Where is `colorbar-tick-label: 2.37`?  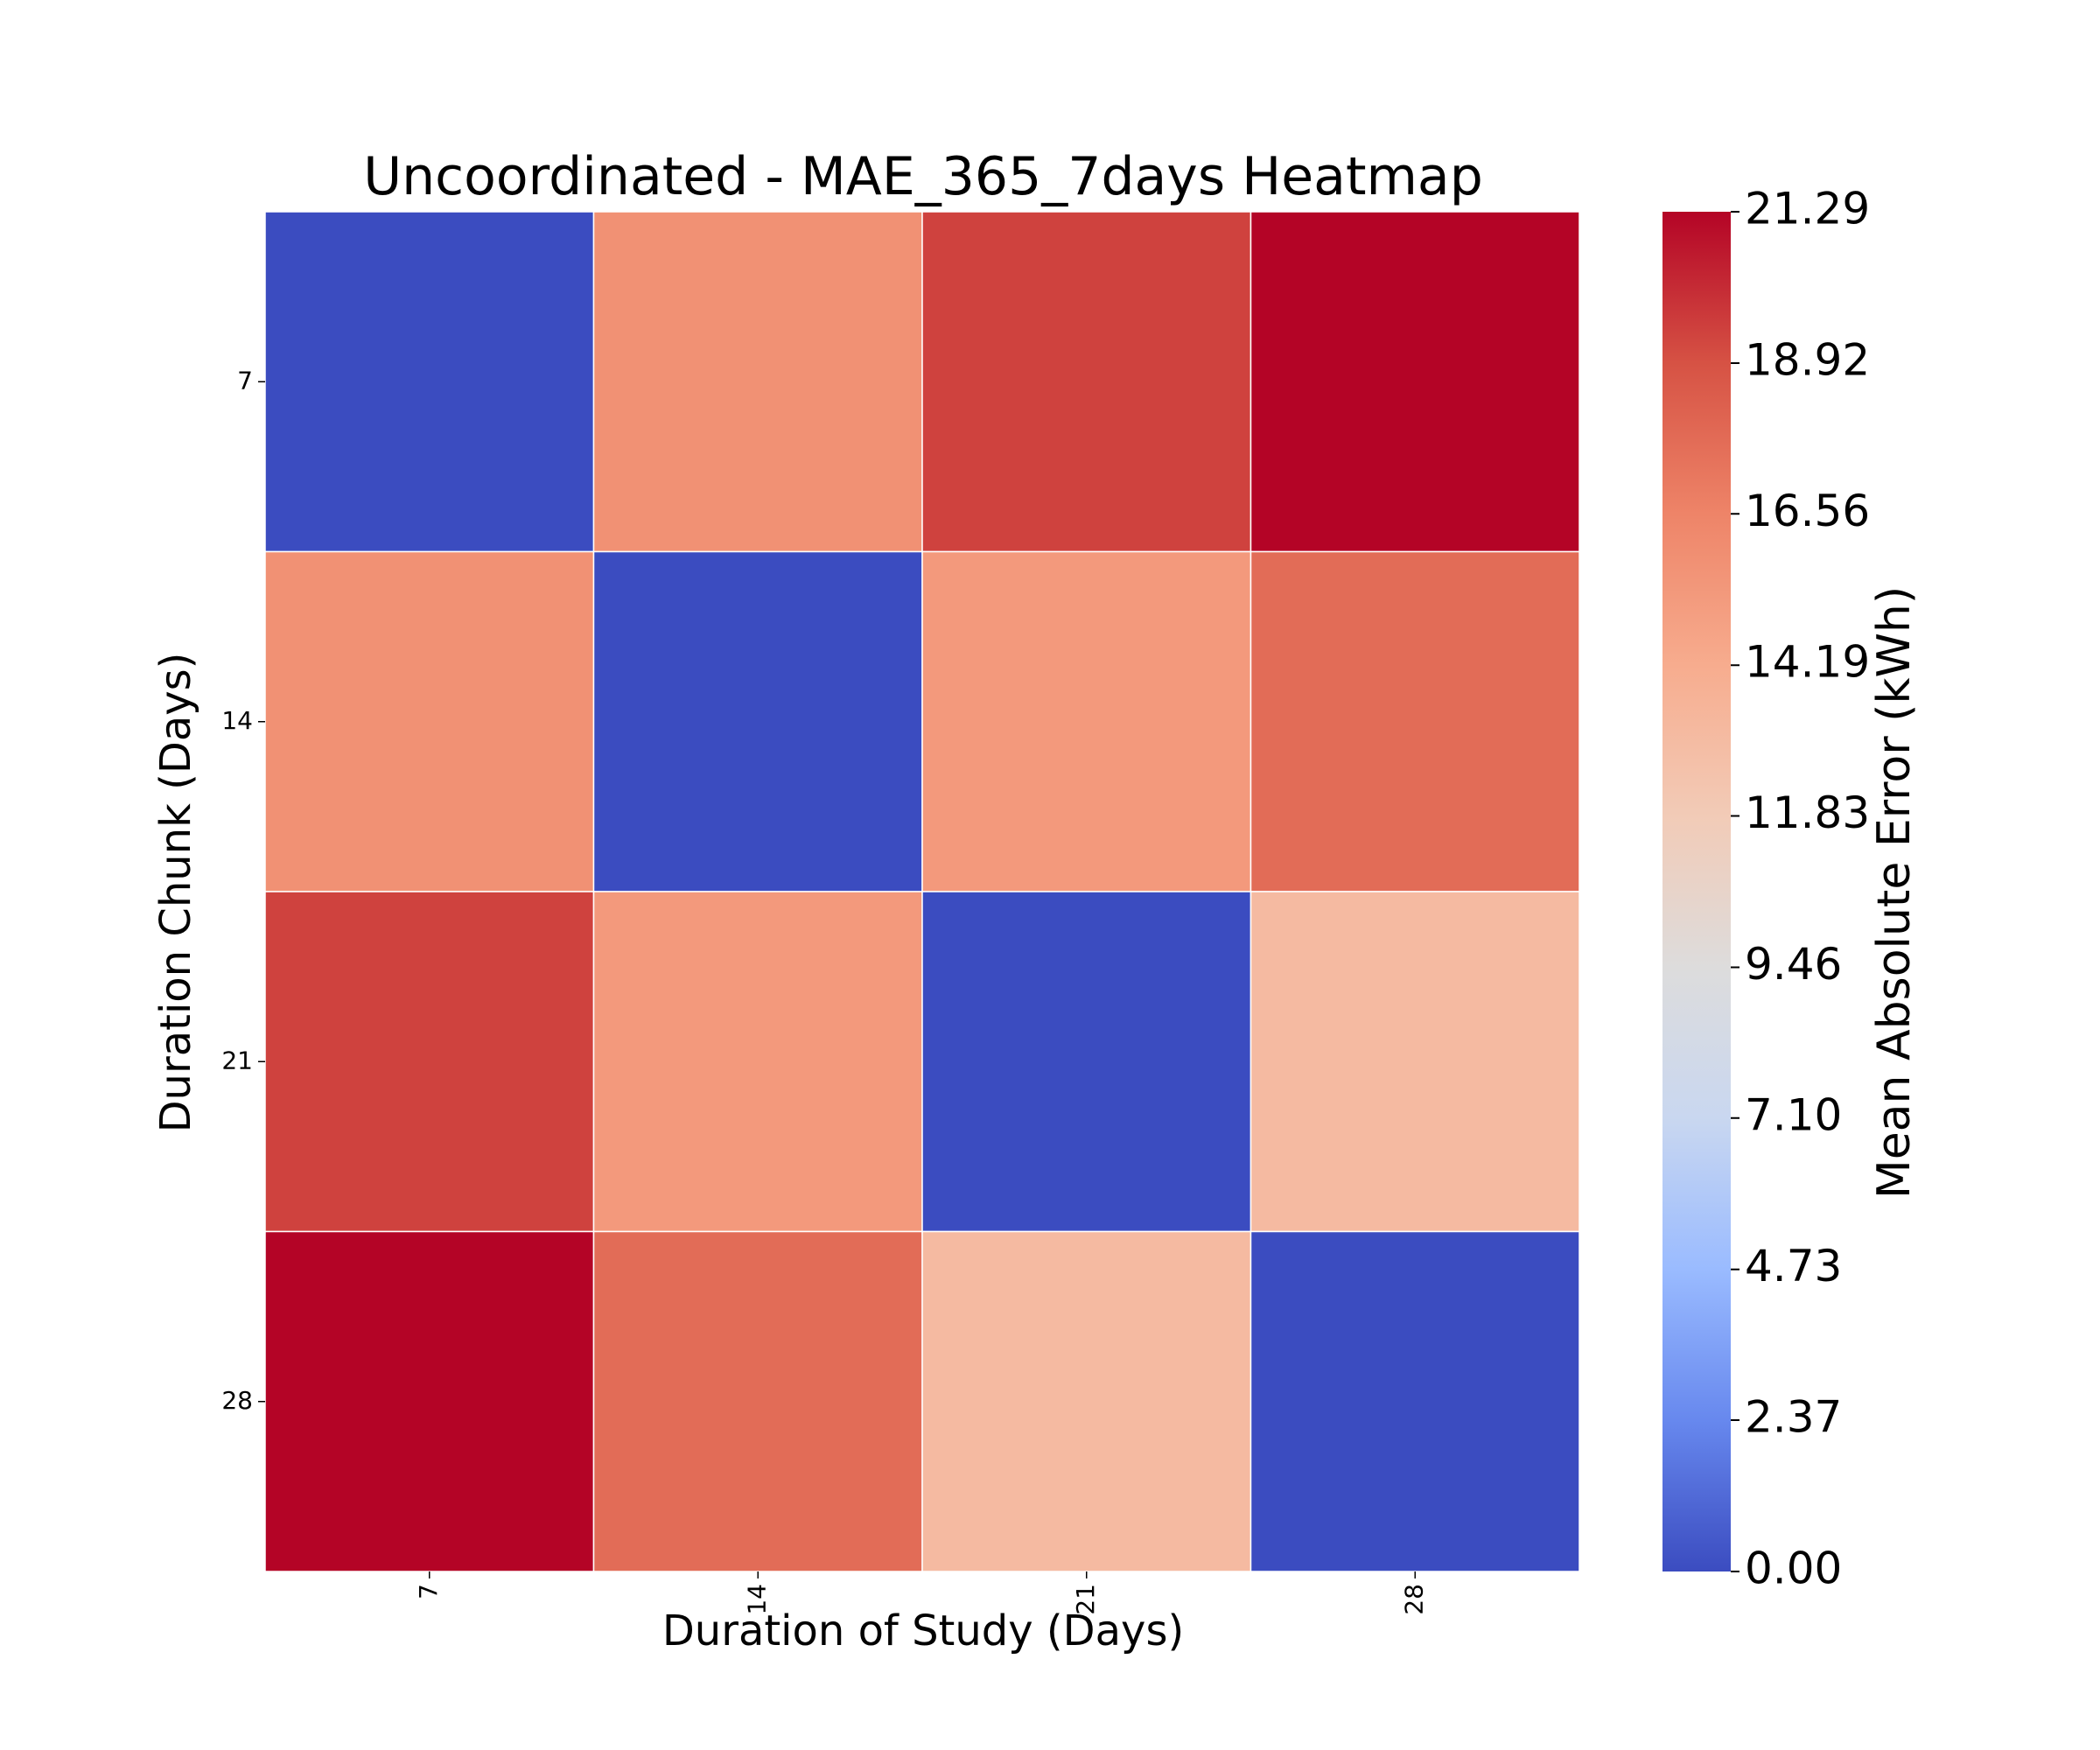 colorbar-tick-label: 2.37 is located at coordinates (1793, 1417).